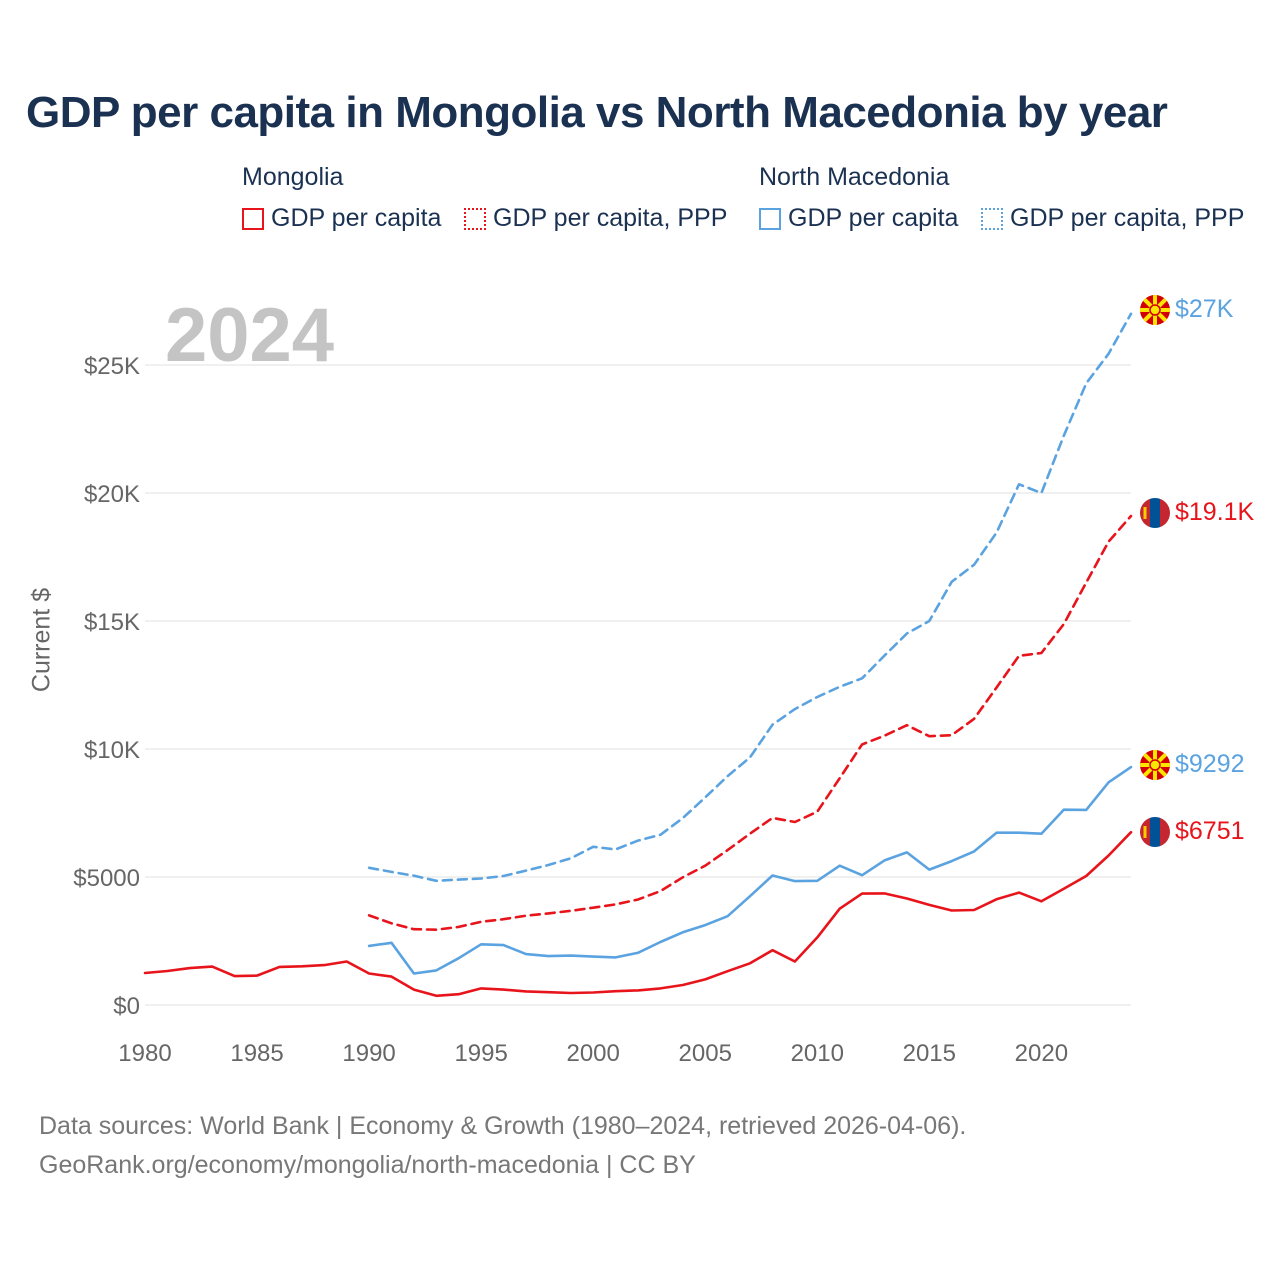  What do you see at coordinates (293, 177) in the screenshot?
I see `legend-group-mongolia: Mongolia` at bounding box center [293, 177].